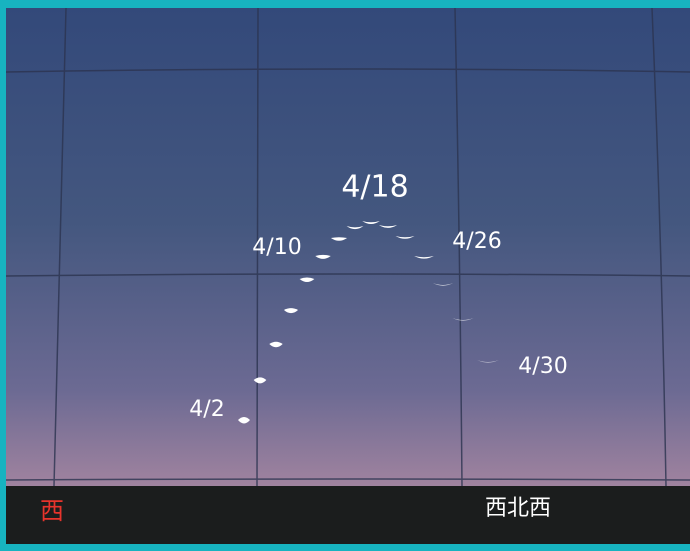 This screenshot has height=551, width=690. I want to click on direction-wnw: 西北西, so click(518, 508).